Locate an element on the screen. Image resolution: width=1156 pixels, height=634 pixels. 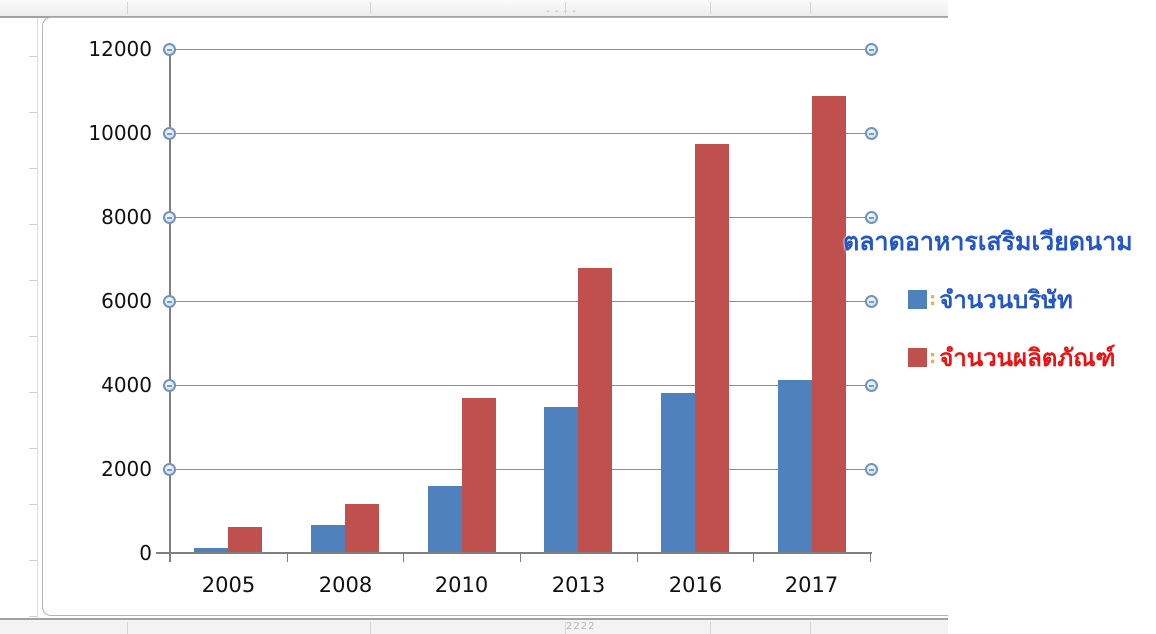
y-axis-label: 0 is located at coordinates (145, 553).